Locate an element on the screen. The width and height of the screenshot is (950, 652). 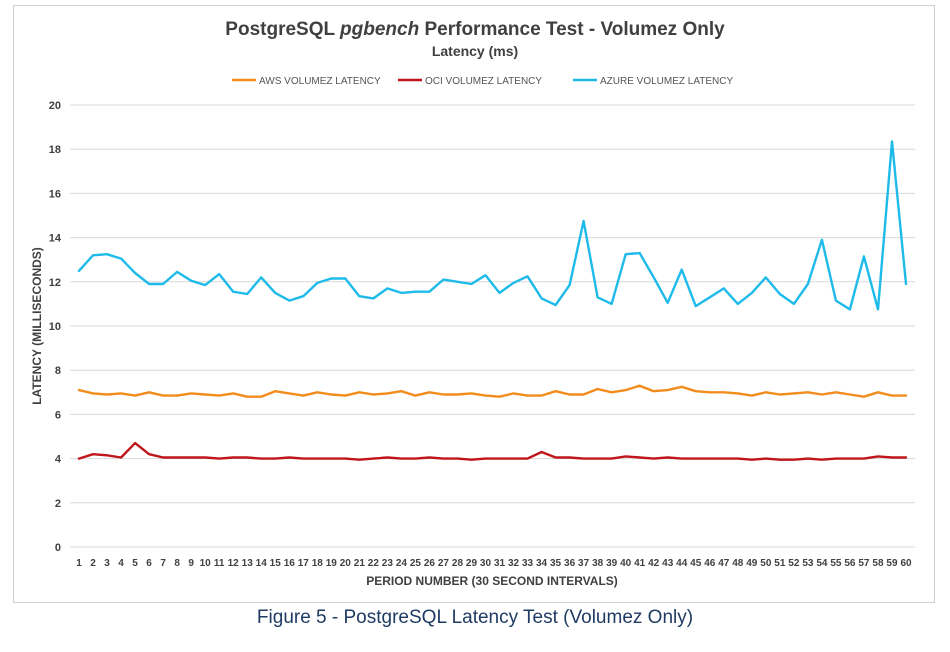
x-tick-label: 38 is located at coordinates (598, 563).